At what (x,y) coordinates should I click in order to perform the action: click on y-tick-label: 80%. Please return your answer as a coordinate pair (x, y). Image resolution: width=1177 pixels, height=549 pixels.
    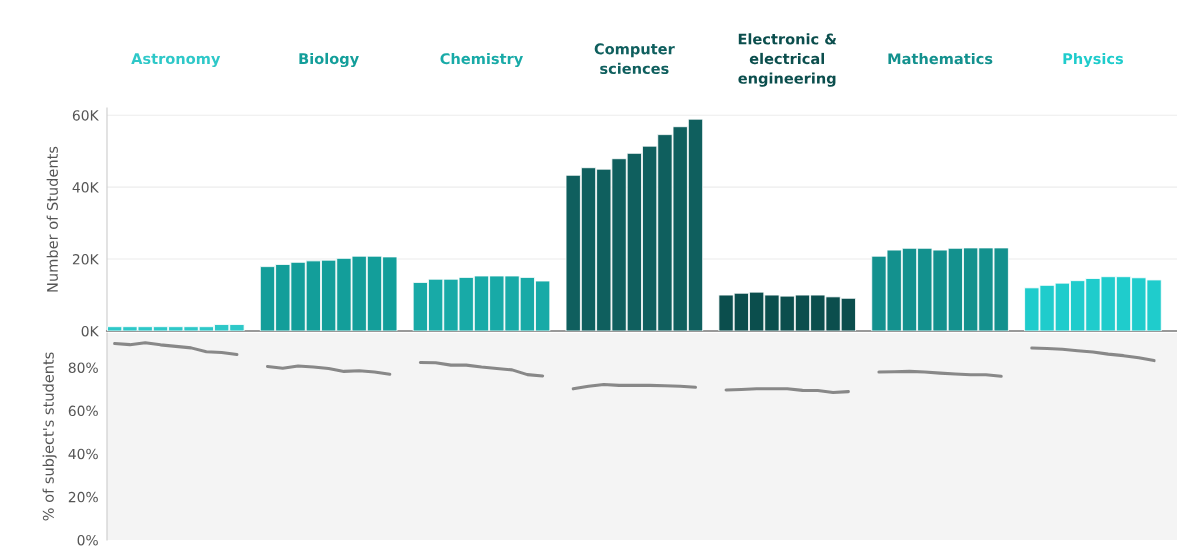
    Looking at the image, I should click on (83, 367).